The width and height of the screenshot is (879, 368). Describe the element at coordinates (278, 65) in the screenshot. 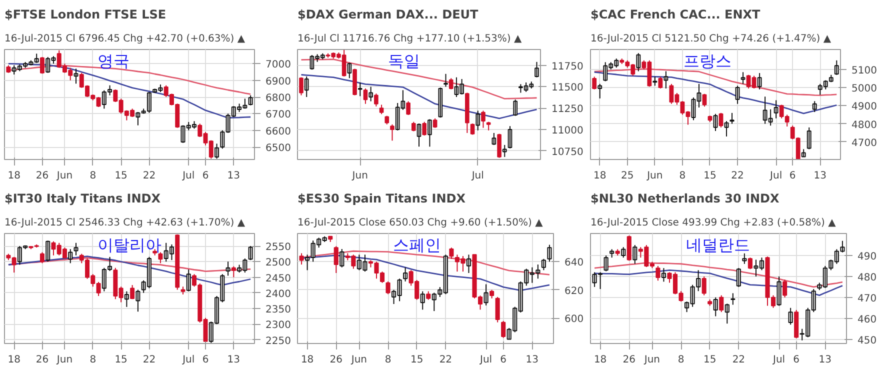

I see `y-tick-label: 7000` at that location.